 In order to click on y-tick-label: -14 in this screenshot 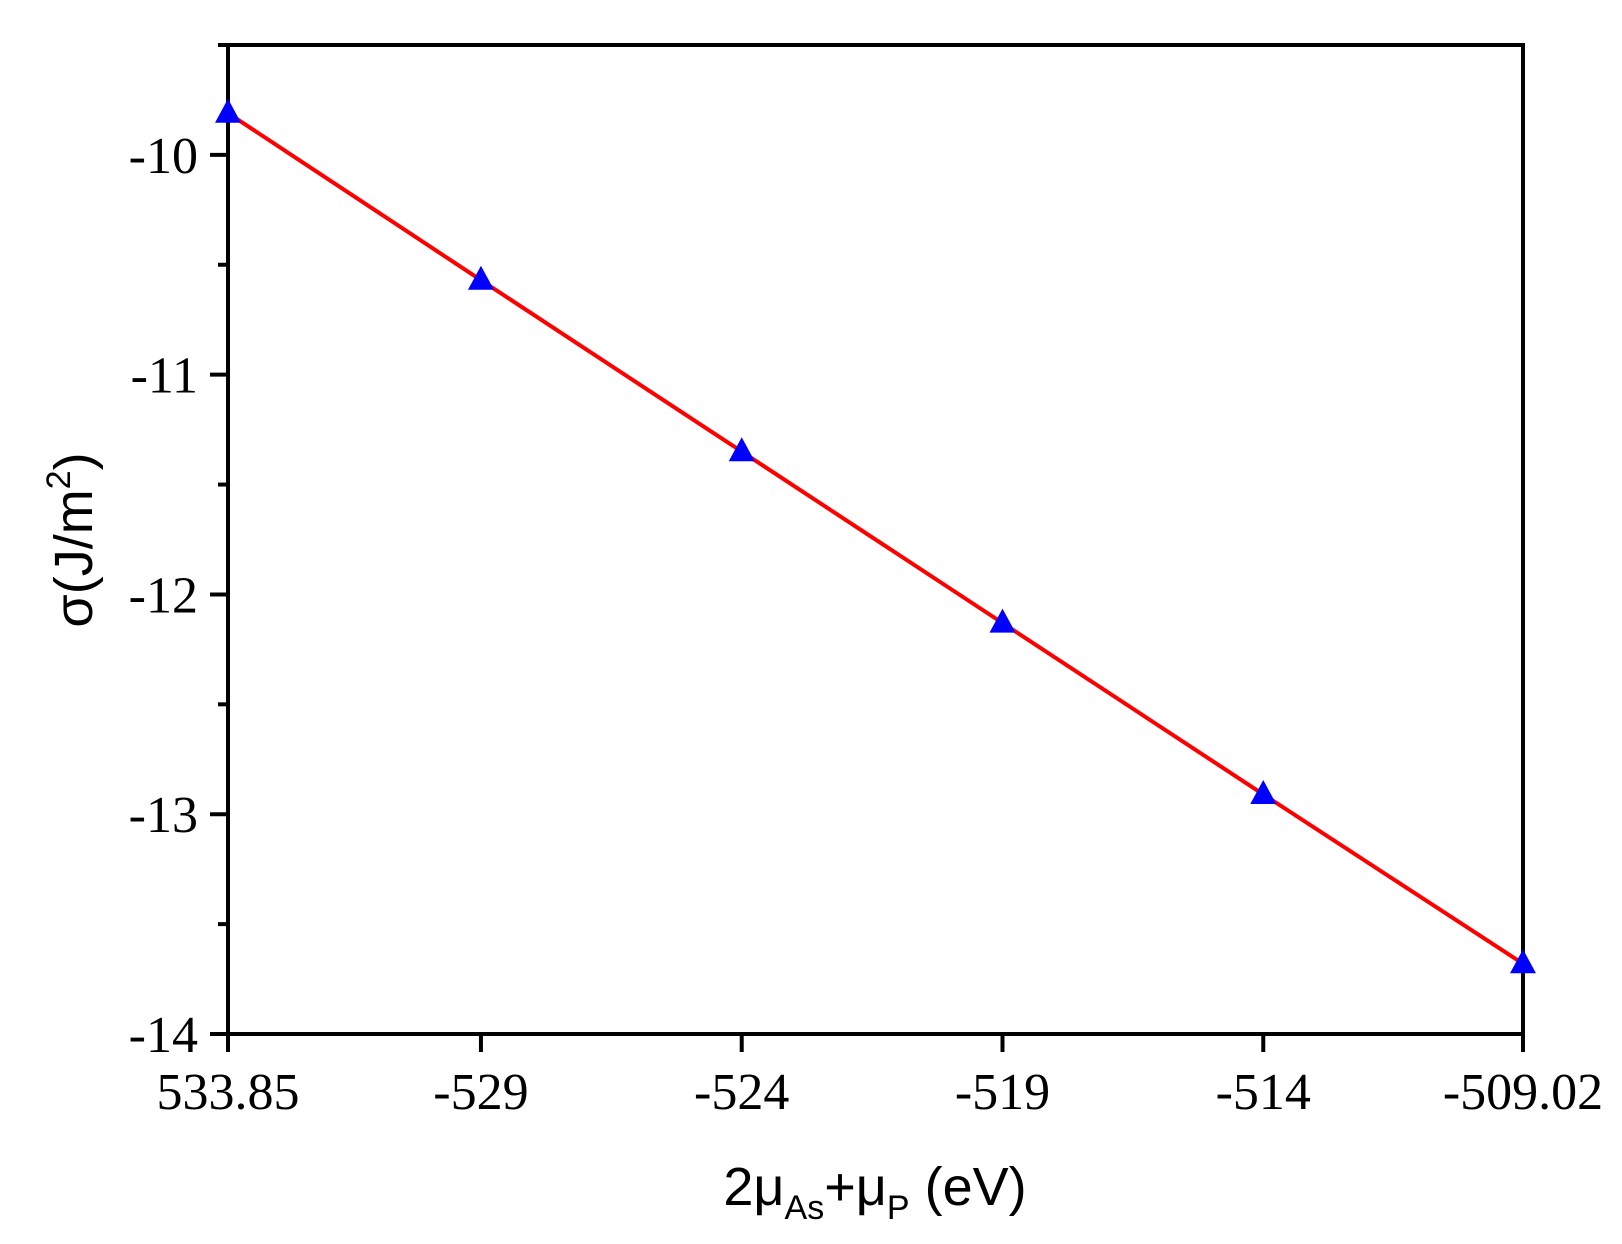, I will do `click(163, 1035)`.